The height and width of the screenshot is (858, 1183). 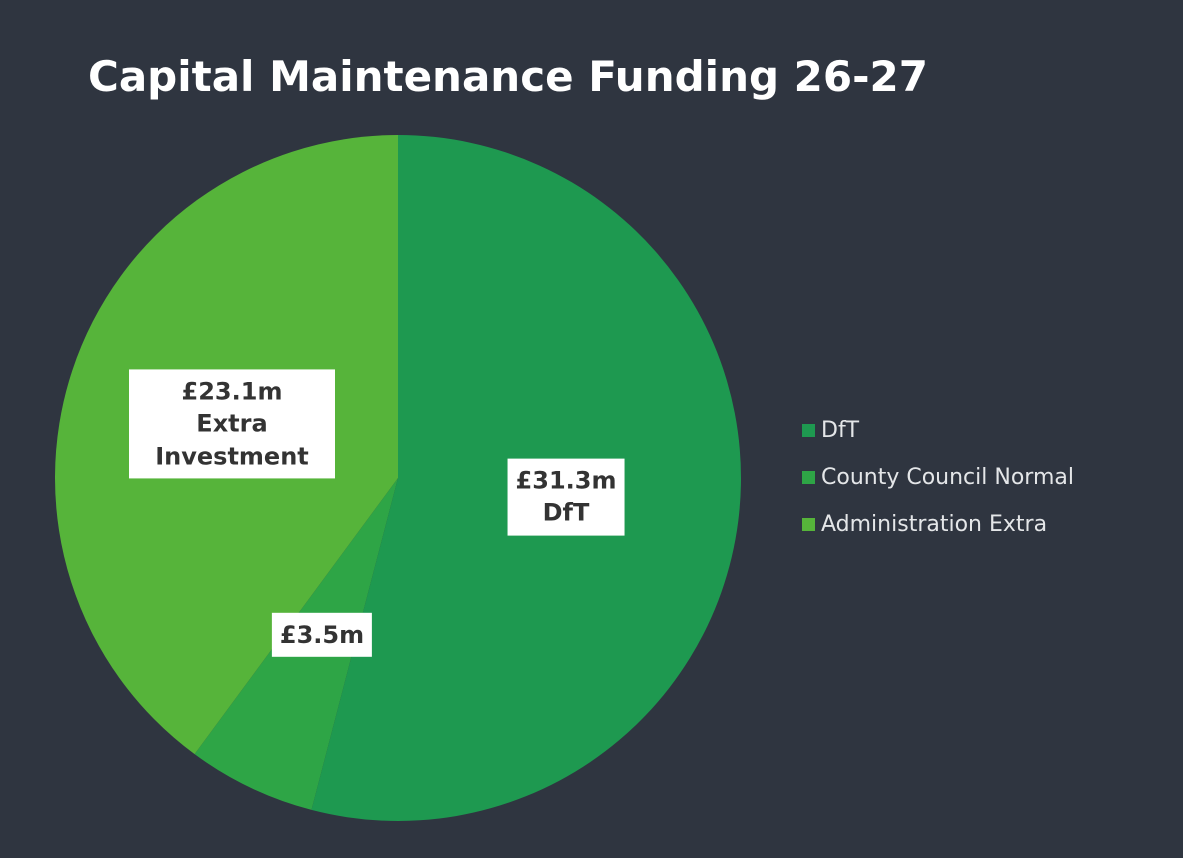 What do you see at coordinates (508, 76) in the screenshot?
I see `chart-title: Capital Maintenance Funding 26-27` at bounding box center [508, 76].